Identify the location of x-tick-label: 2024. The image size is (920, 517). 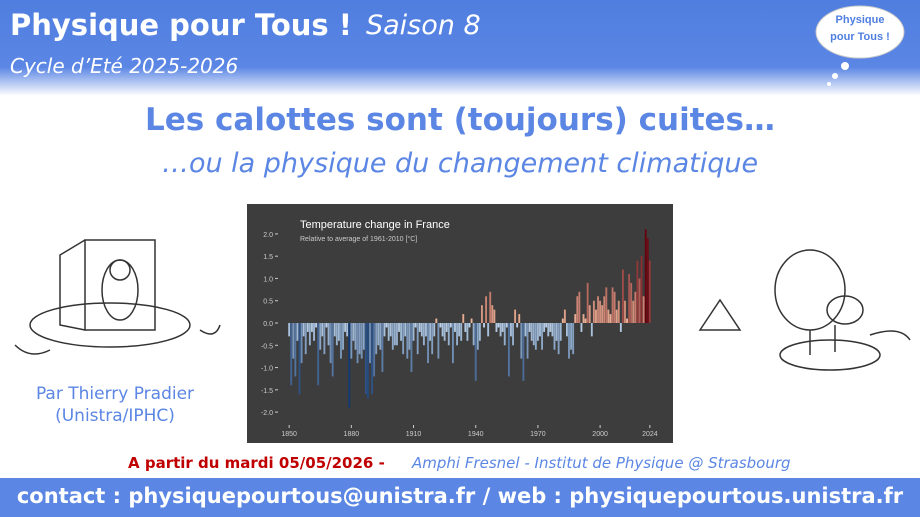
(650, 434).